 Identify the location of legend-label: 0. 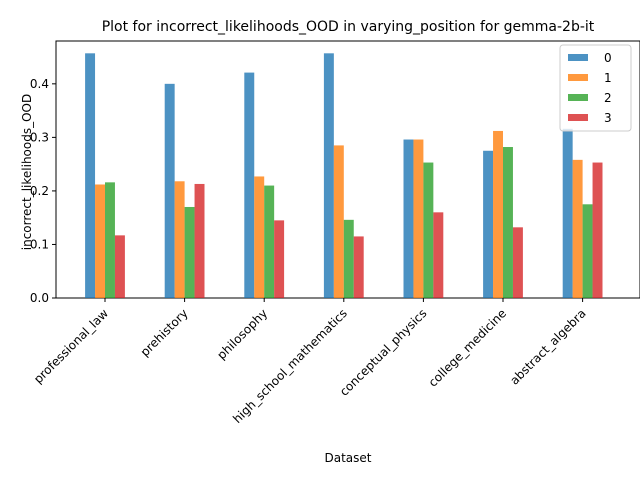
(608, 58).